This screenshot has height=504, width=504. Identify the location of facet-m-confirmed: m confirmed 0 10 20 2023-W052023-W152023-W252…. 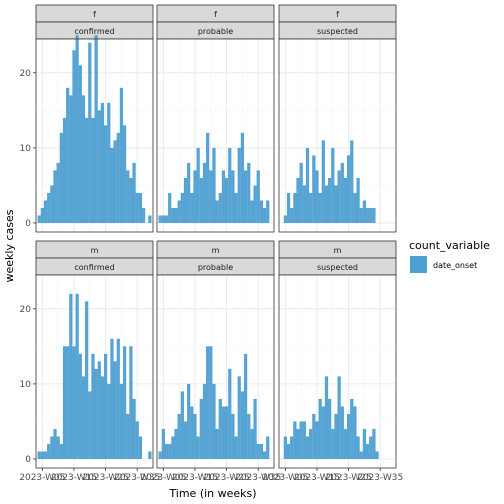
(89, 361).